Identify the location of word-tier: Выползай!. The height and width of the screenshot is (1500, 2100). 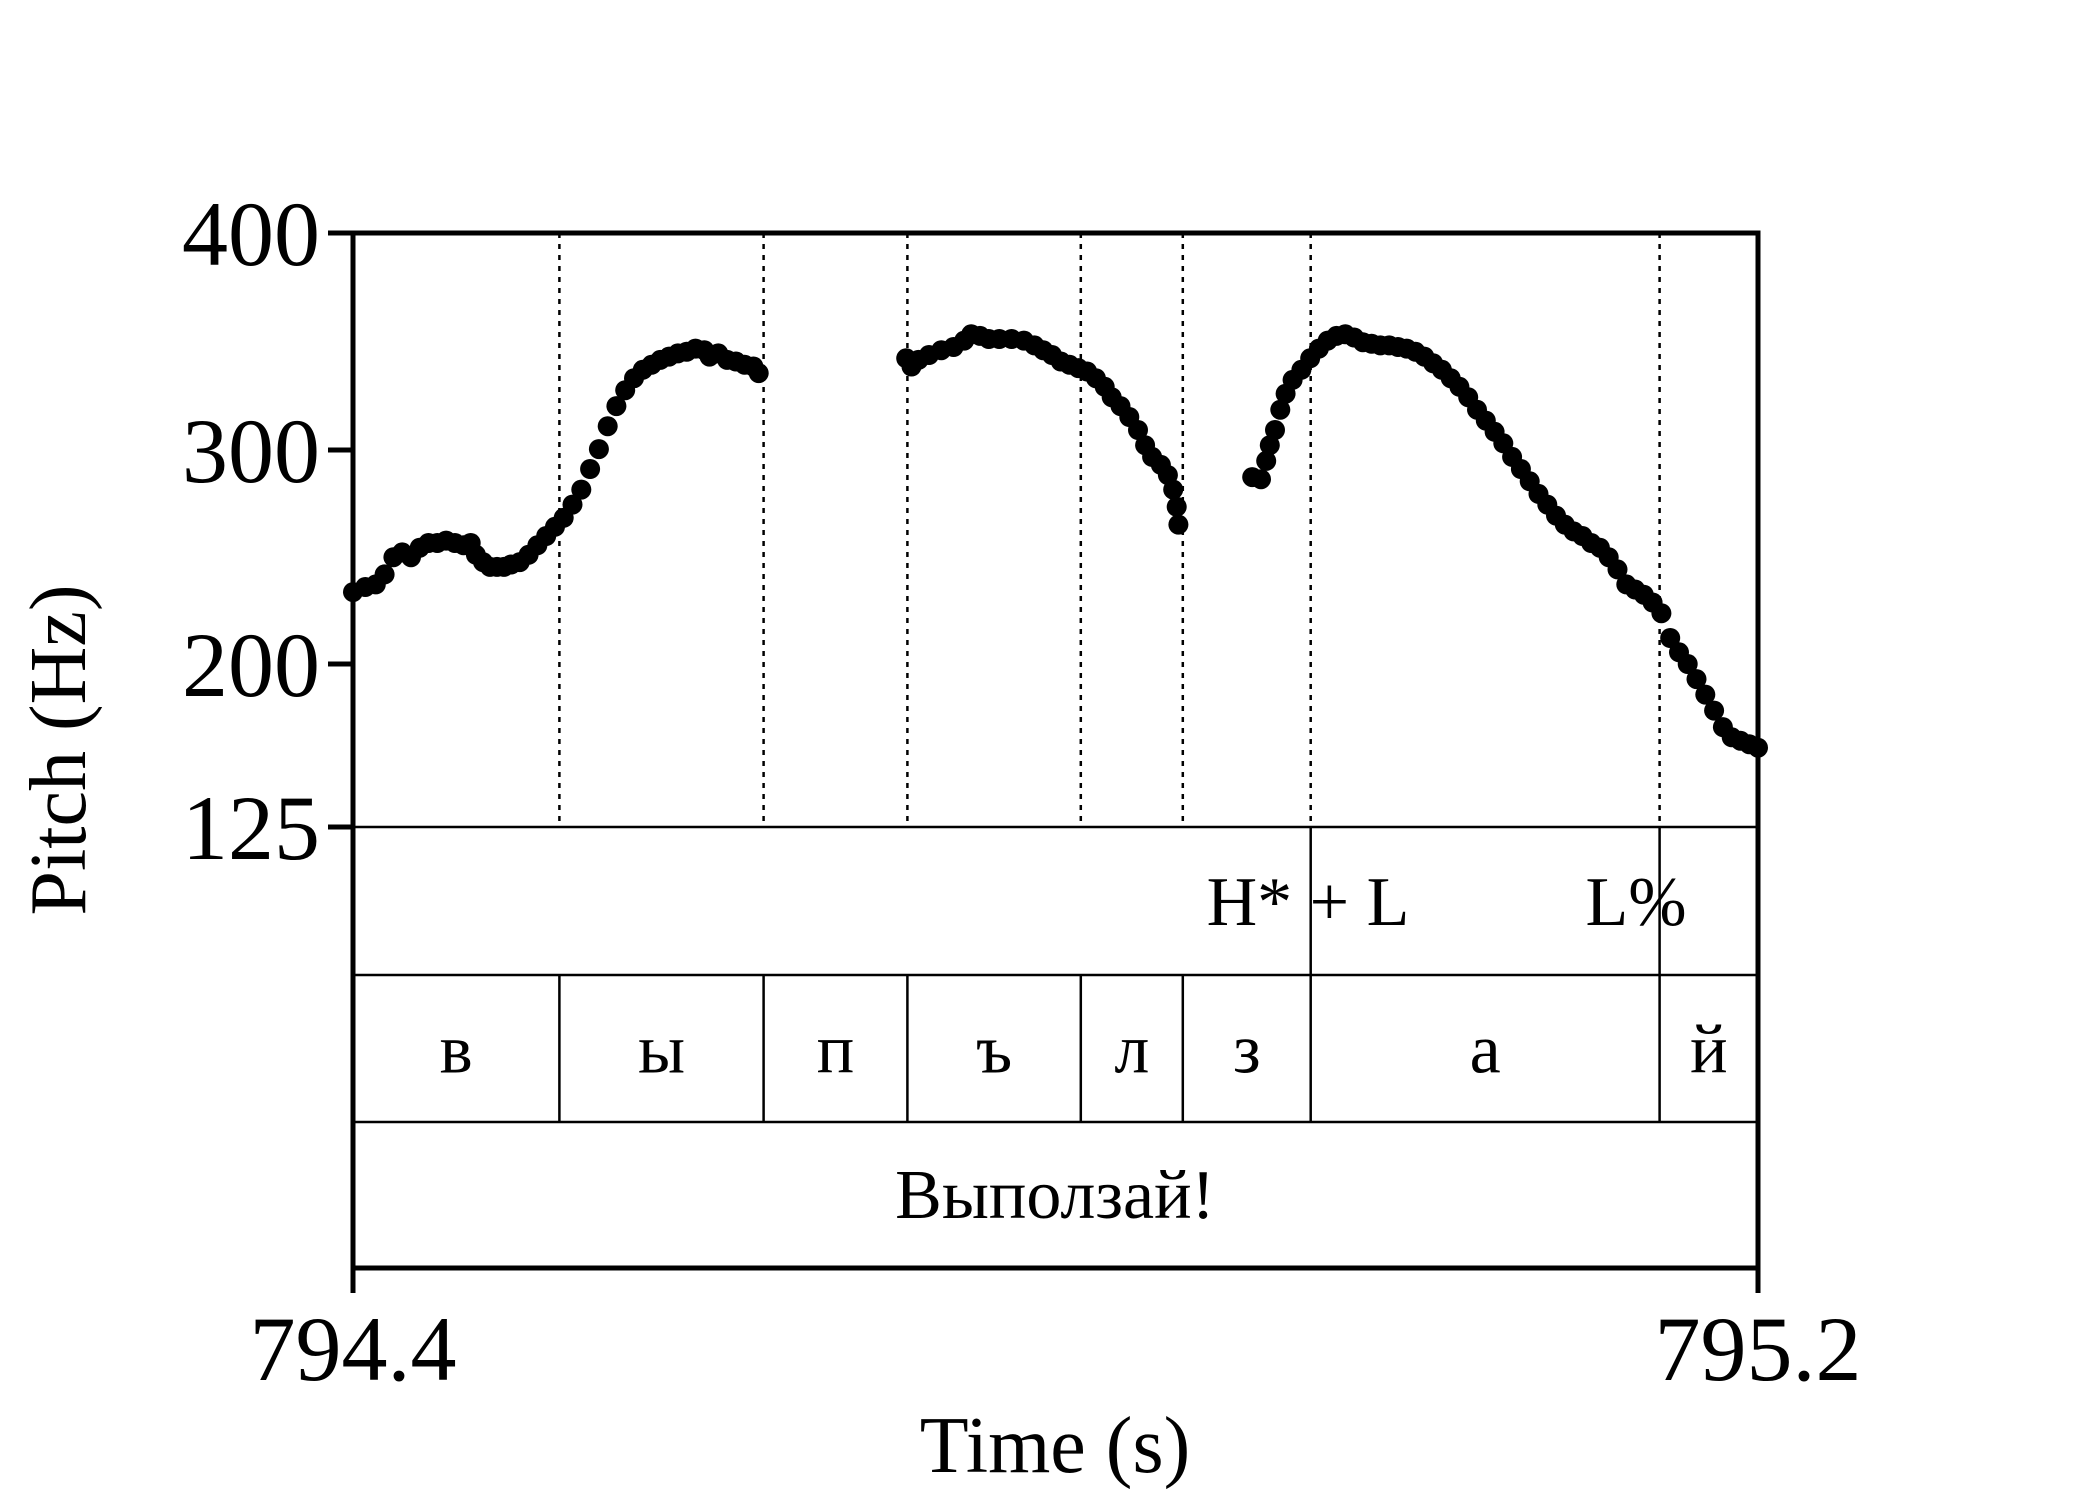
(1055, 1195).